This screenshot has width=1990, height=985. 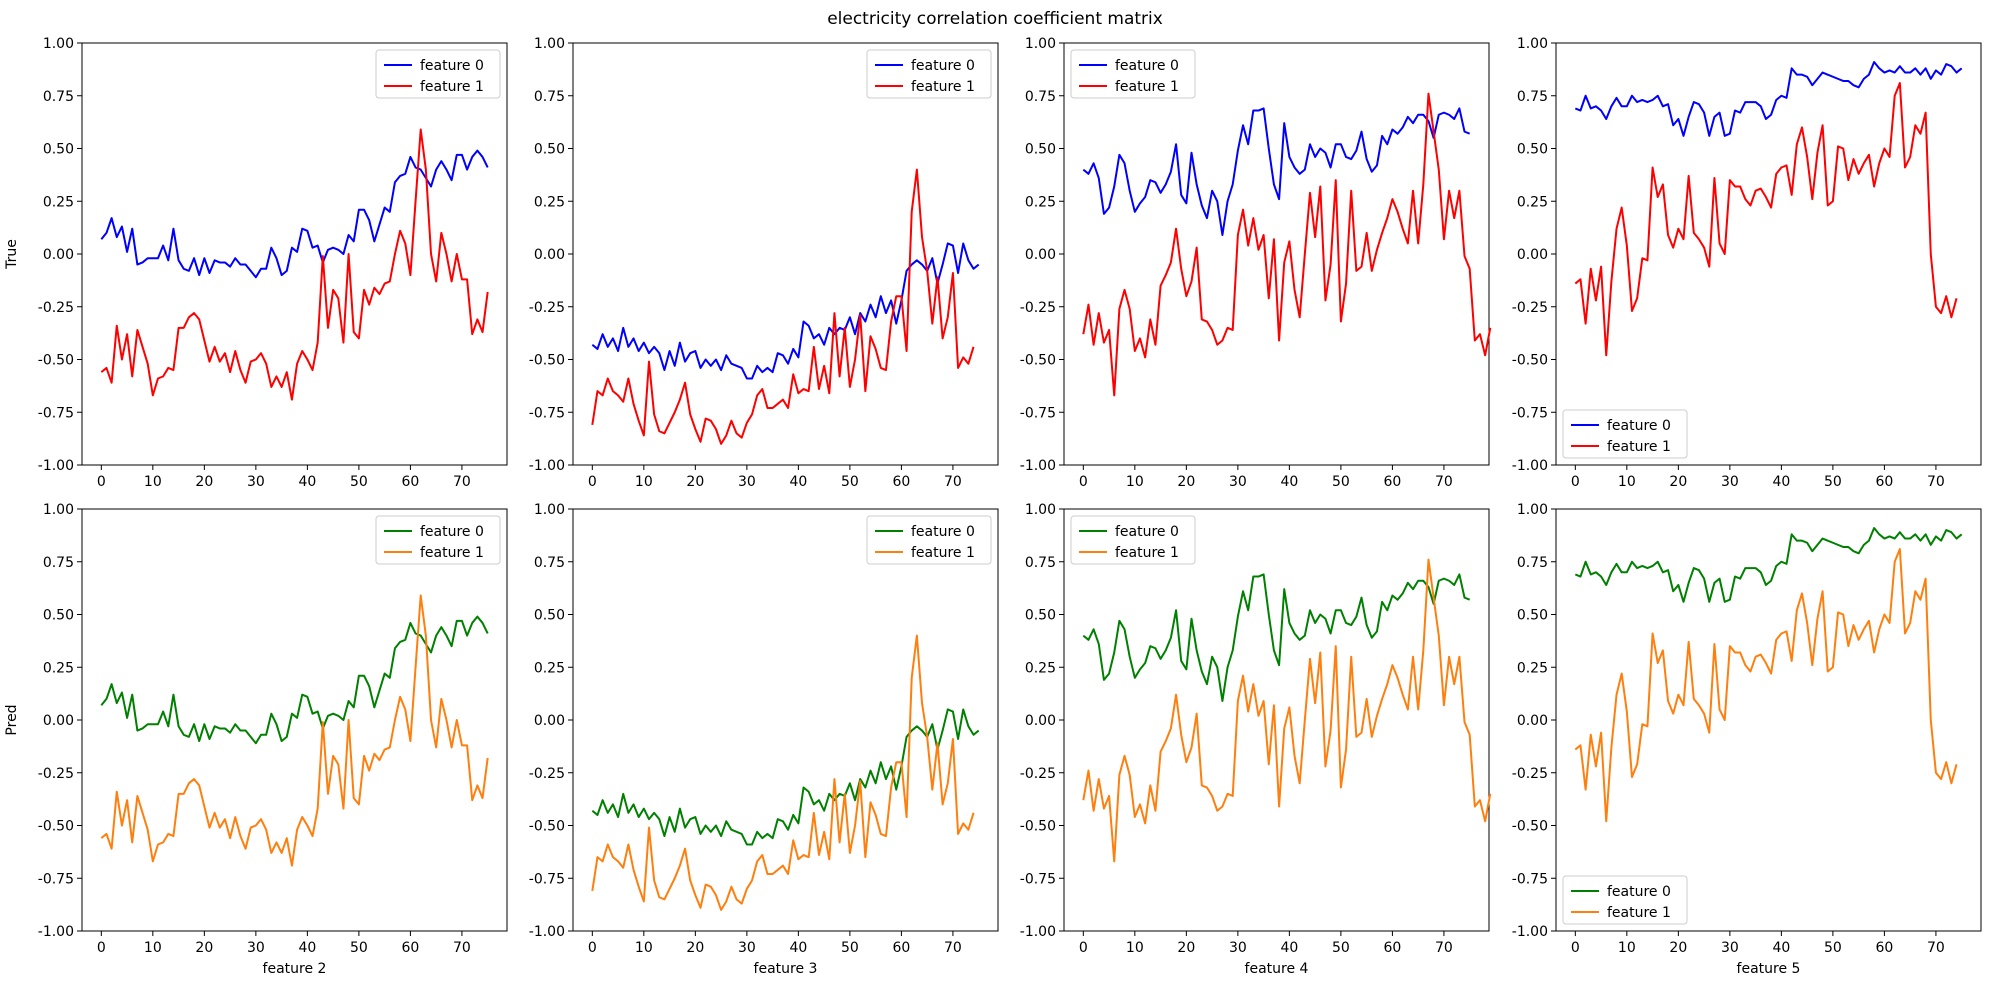 I want to click on x-axis-label: feature 4, so click(x=1277, y=969).